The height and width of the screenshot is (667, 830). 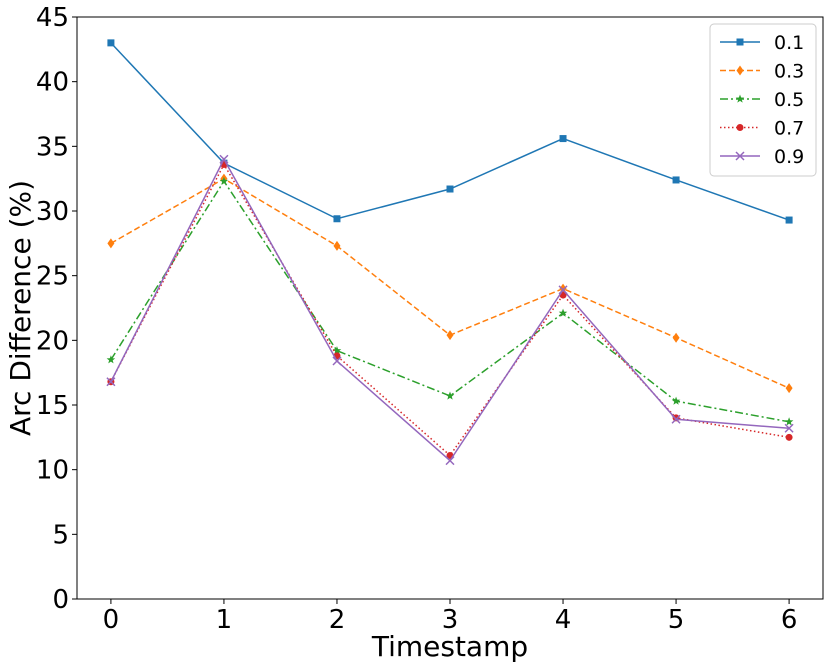 What do you see at coordinates (789, 129) in the screenshot?
I see `legend-label: 0.7` at bounding box center [789, 129].